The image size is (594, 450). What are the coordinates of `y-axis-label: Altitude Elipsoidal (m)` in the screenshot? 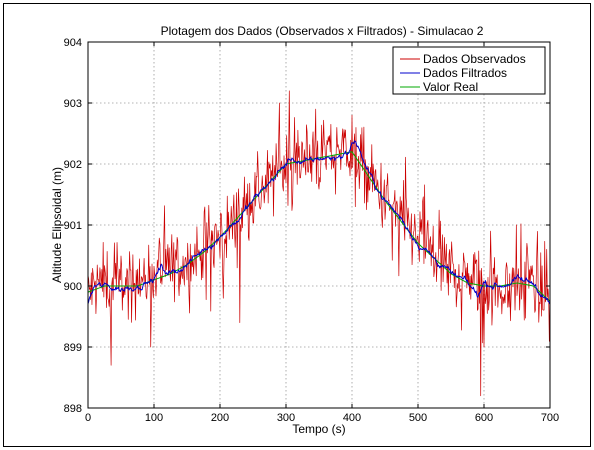 It's located at (57, 225).